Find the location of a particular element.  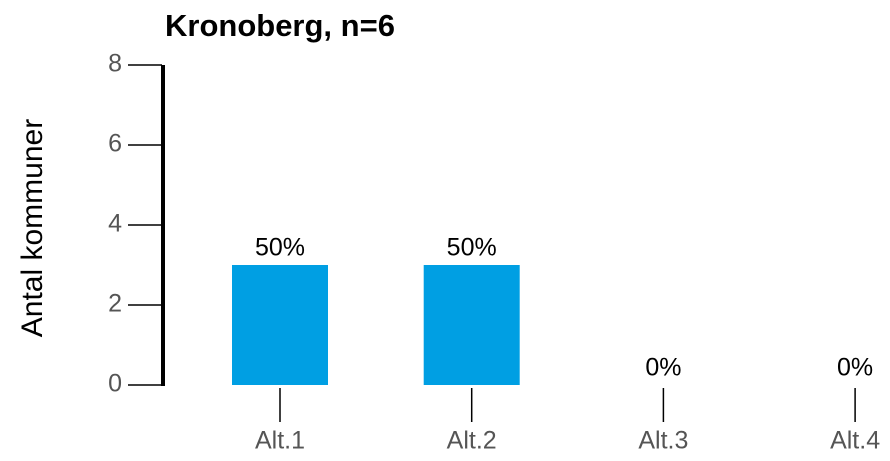

x-tick-label: Alt.2 is located at coordinates (472, 441).